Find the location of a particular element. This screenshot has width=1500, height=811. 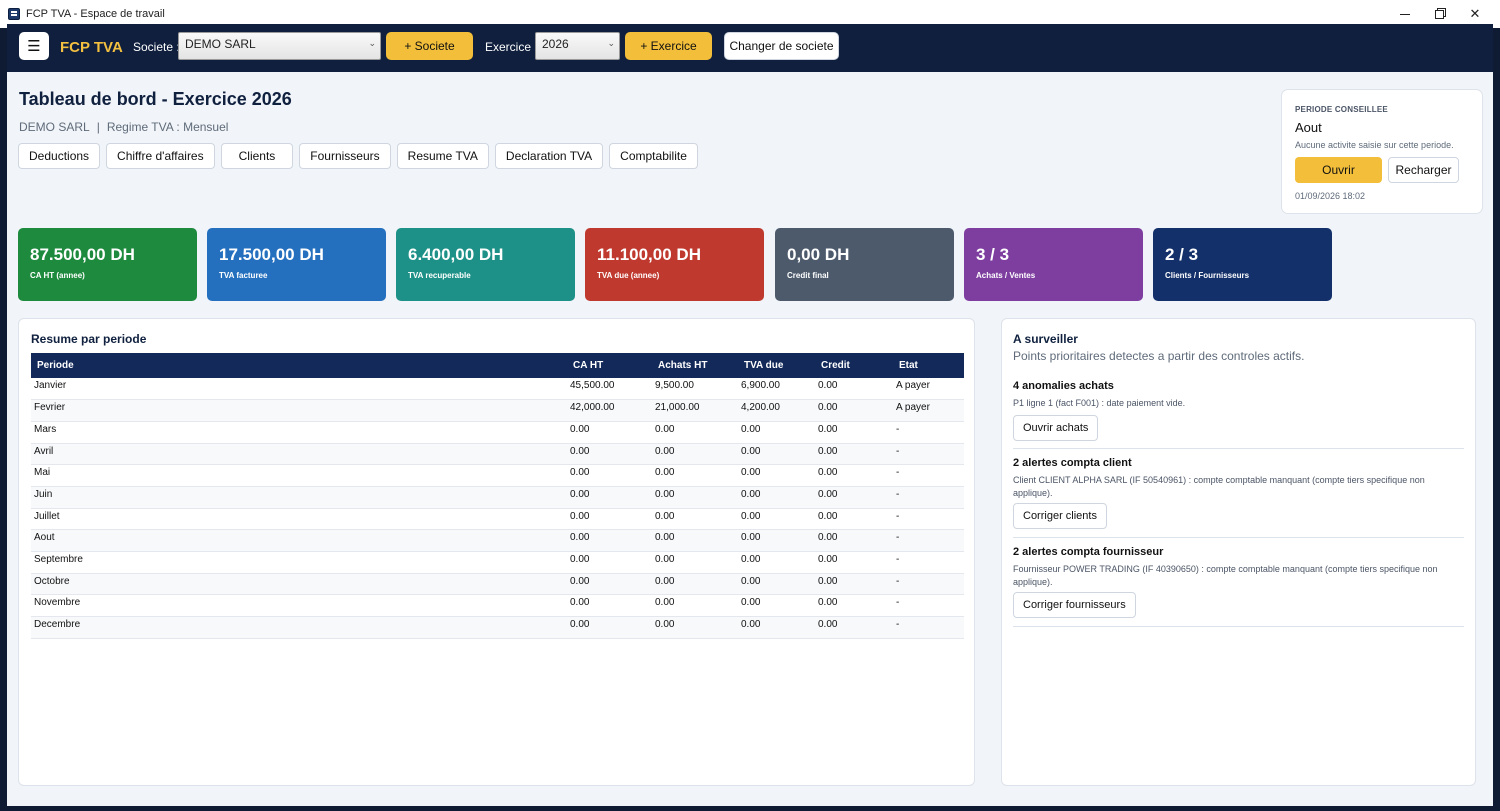

tab-comptabilite: Comptabilite is located at coordinates (653, 156).